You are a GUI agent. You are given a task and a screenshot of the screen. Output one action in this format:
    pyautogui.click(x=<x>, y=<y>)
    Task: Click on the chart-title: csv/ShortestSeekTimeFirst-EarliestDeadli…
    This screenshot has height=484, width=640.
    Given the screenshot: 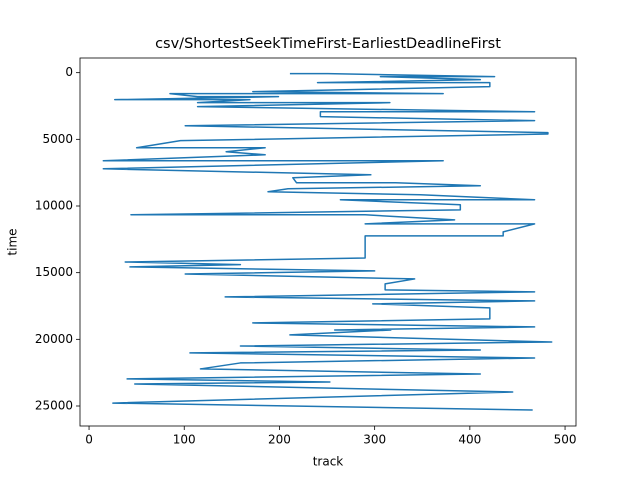 What is the action you would take?
    pyautogui.click(x=328, y=44)
    